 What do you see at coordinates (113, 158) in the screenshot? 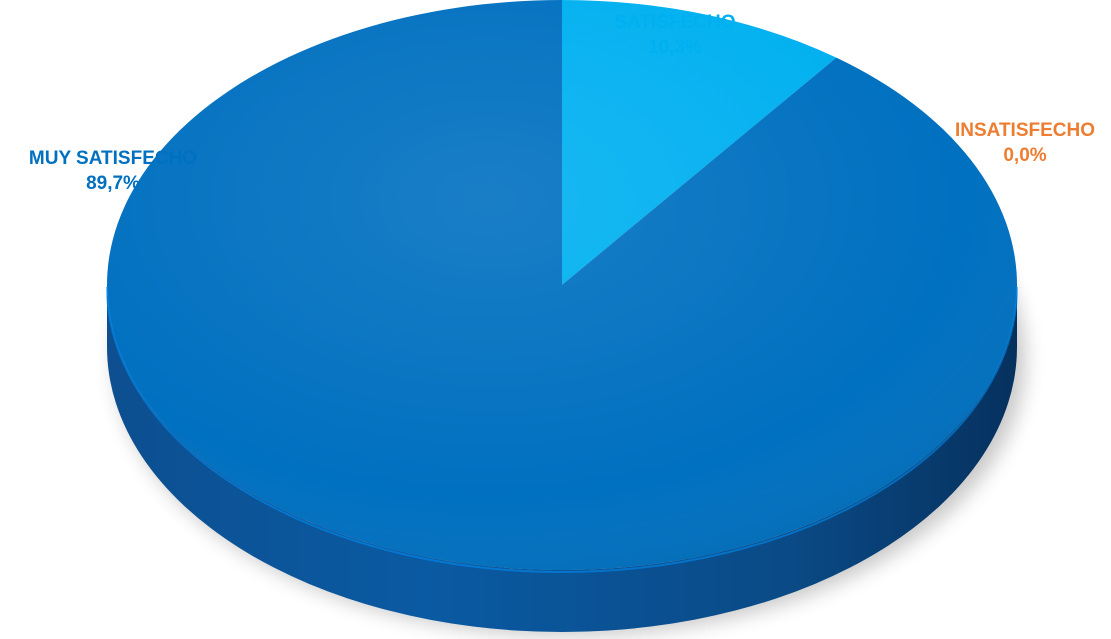
I see `slice-label-name: MUY SATISFECHO` at bounding box center [113, 158].